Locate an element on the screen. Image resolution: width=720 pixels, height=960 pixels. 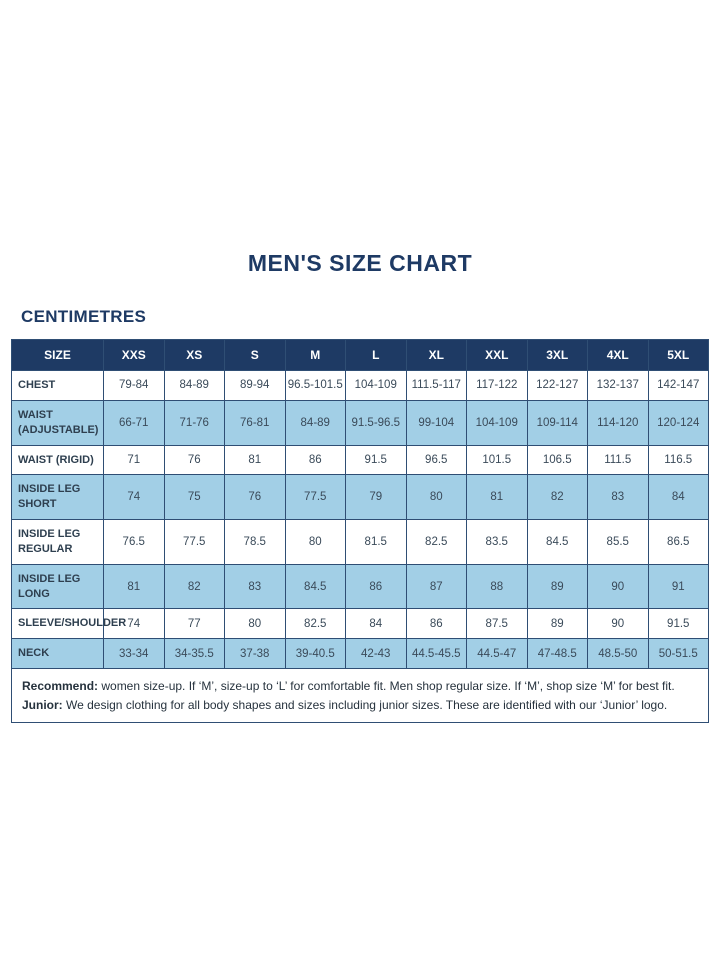
value-cell: 79-84 is located at coordinates (134, 385).